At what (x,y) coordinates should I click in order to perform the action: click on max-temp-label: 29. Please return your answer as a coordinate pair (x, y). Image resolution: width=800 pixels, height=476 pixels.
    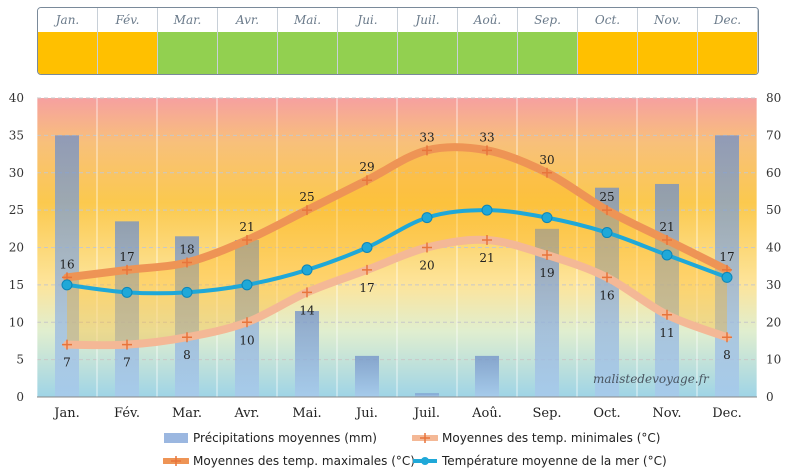
    Looking at the image, I should click on (366, 167).